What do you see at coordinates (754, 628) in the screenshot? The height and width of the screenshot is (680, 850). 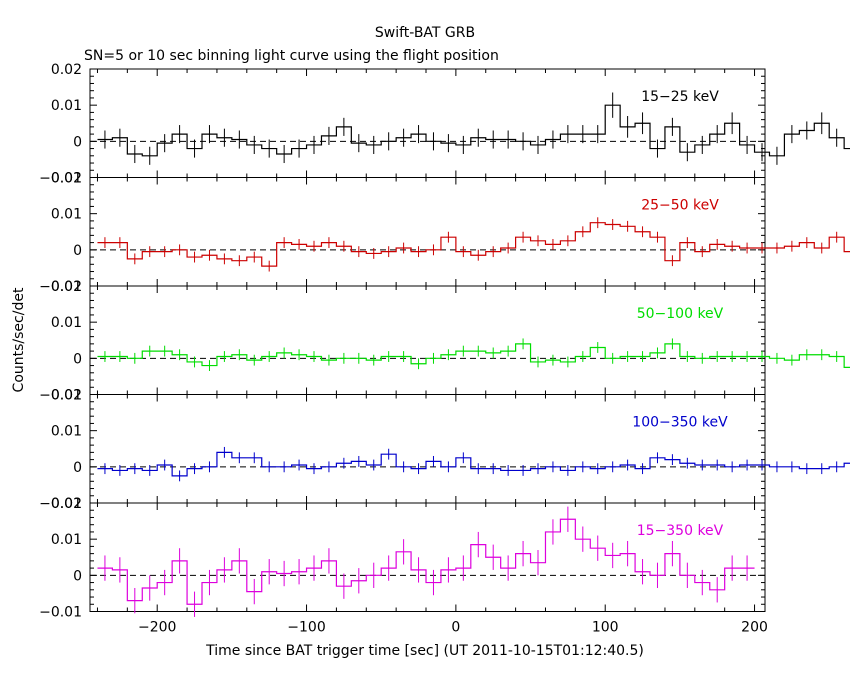 I see `x-tick-label: 200` at bounding box center [754, 628].